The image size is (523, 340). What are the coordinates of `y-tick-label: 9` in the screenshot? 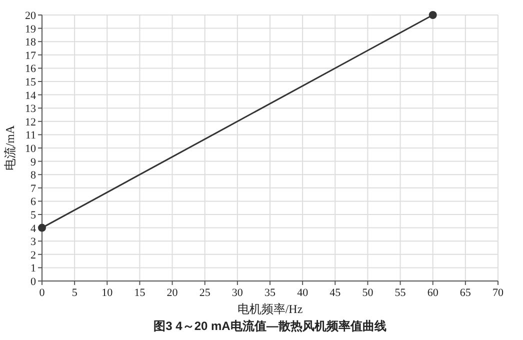 It's located at (33, 162).